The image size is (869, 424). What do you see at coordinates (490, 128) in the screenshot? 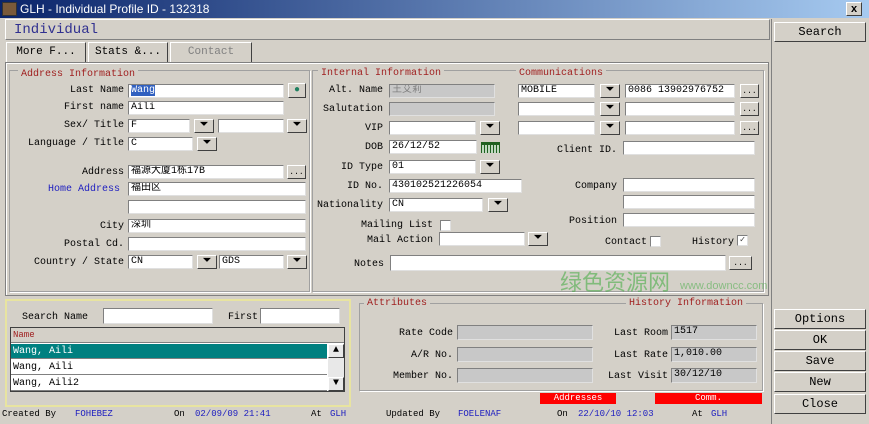
I see `vip-dropdown-icon: ⏷` at bounding box center [490, 128].